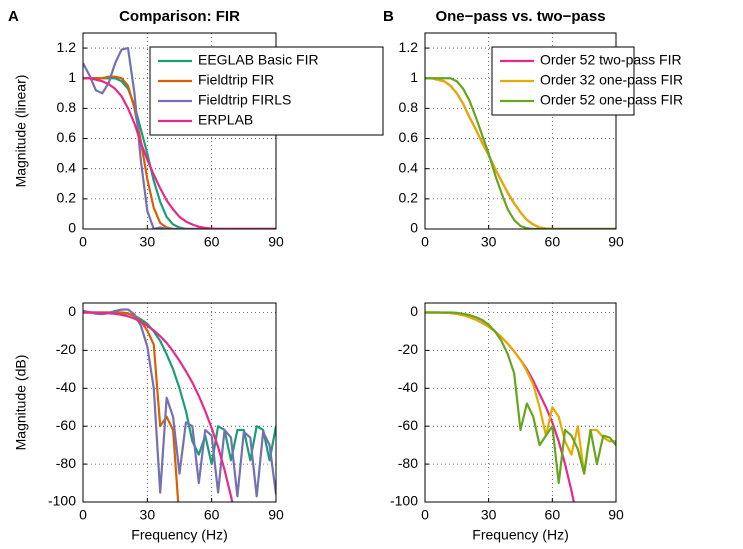  I want to click on legend-label: Order 32 one-pass FIR, so click(611, 80).